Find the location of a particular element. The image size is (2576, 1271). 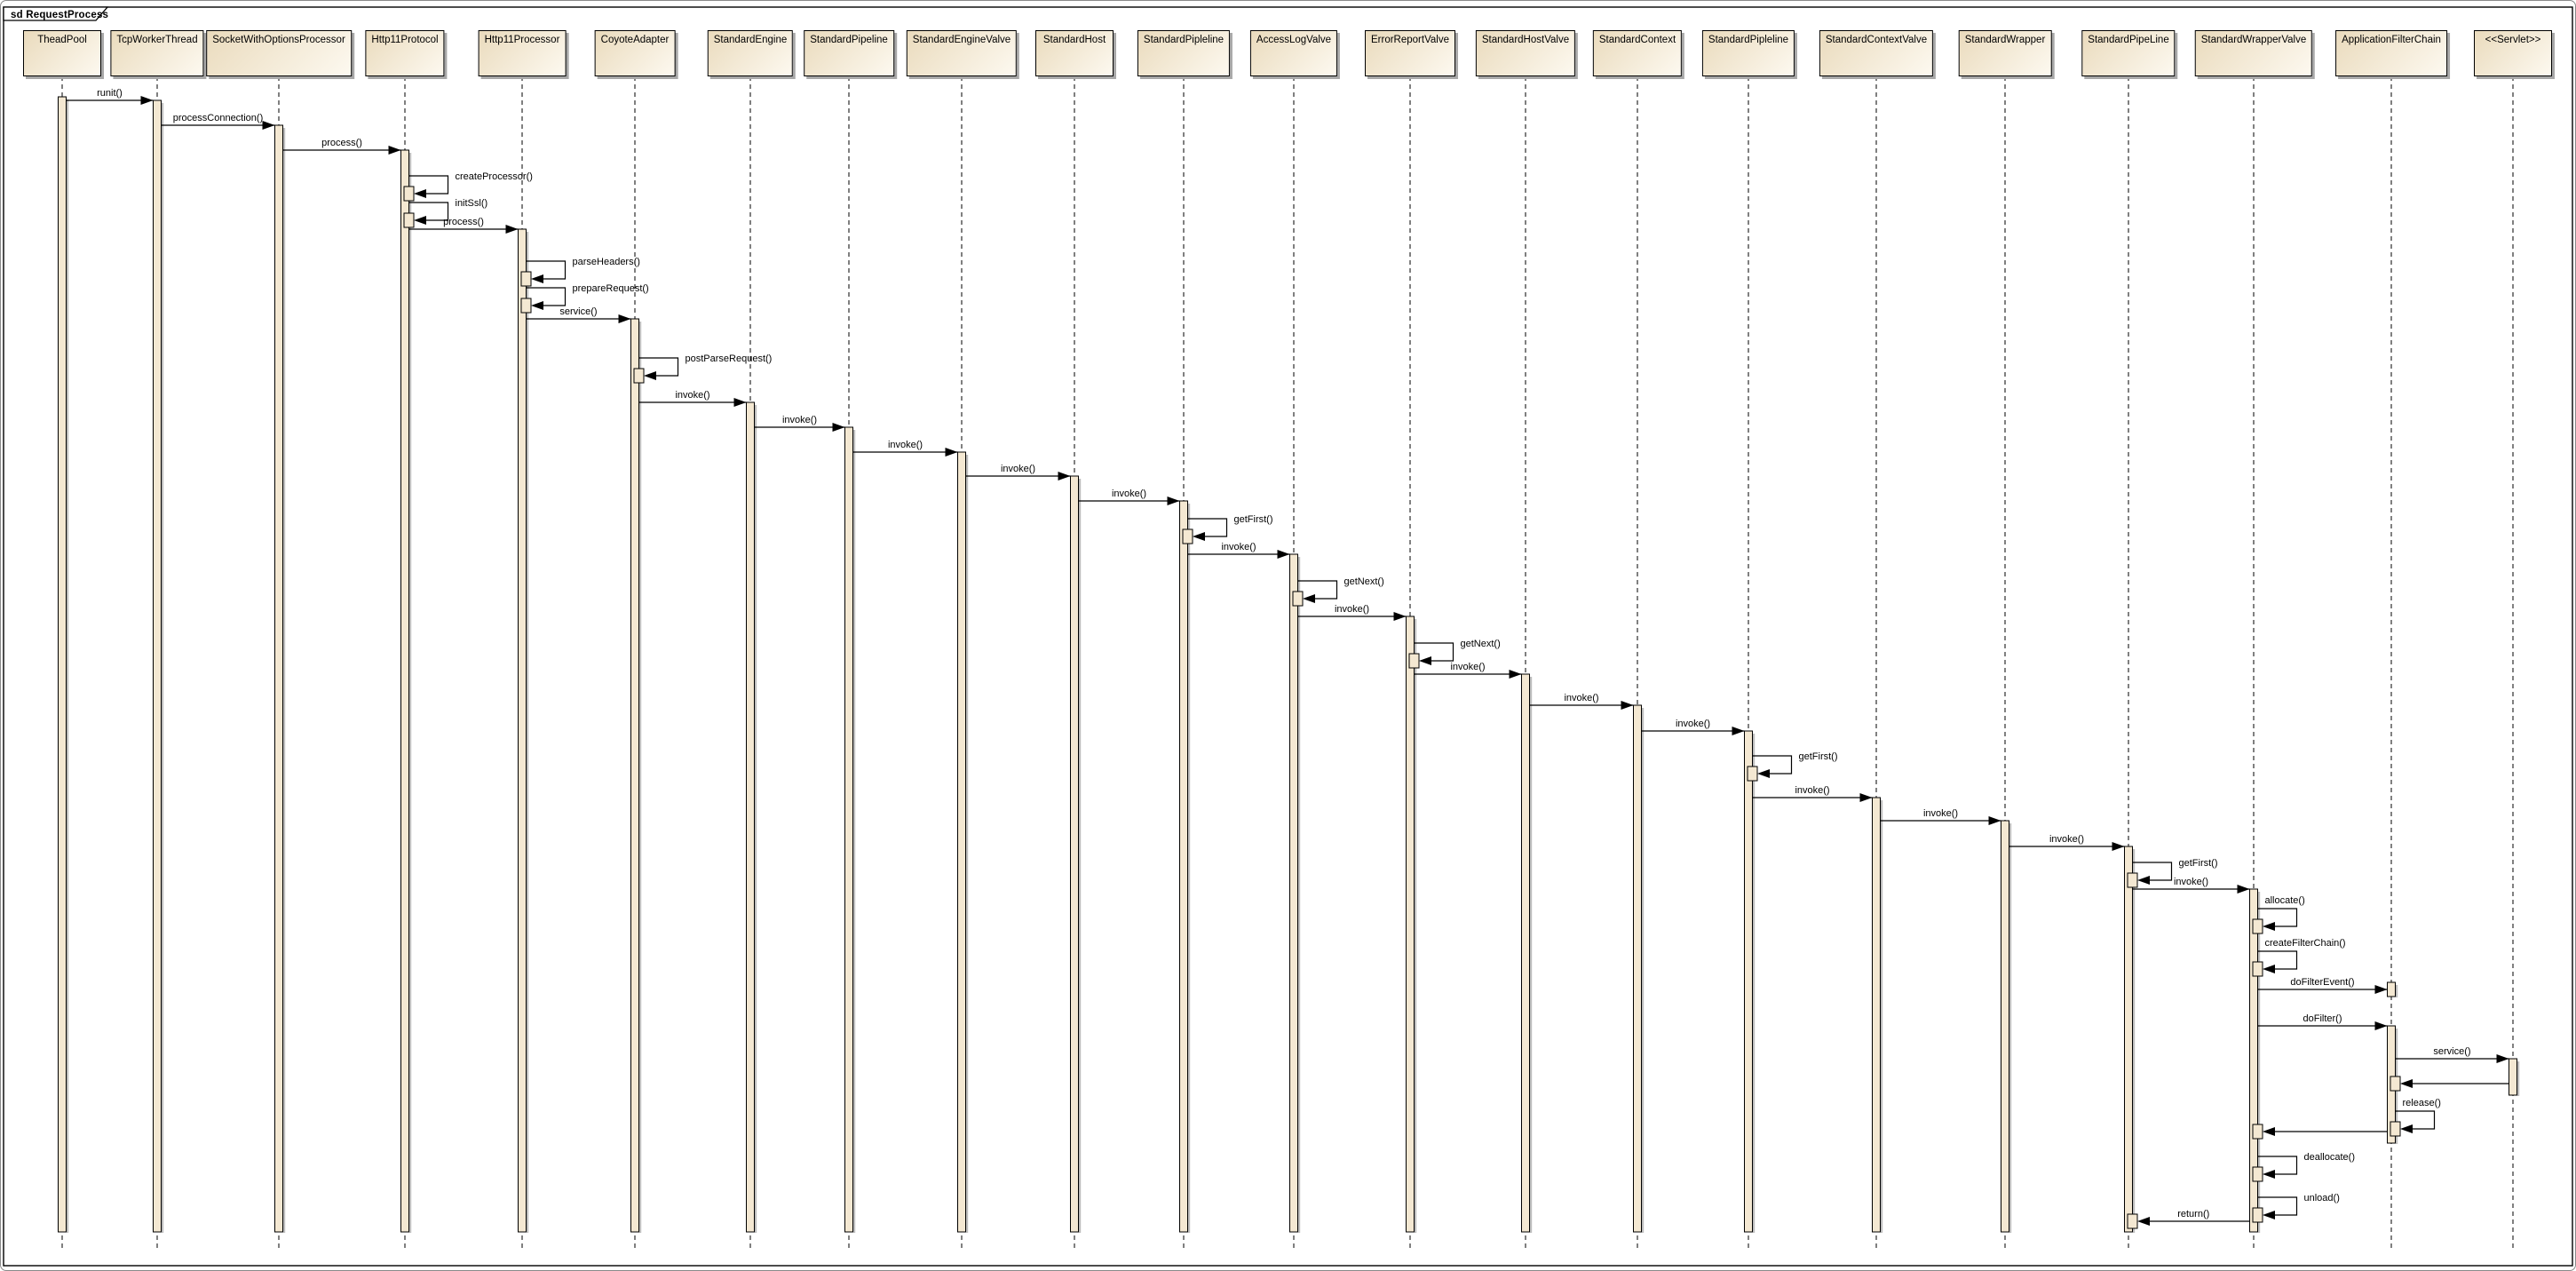

lifeline-head-standardengine: StandardEngine is located at coordinates (751, 53).